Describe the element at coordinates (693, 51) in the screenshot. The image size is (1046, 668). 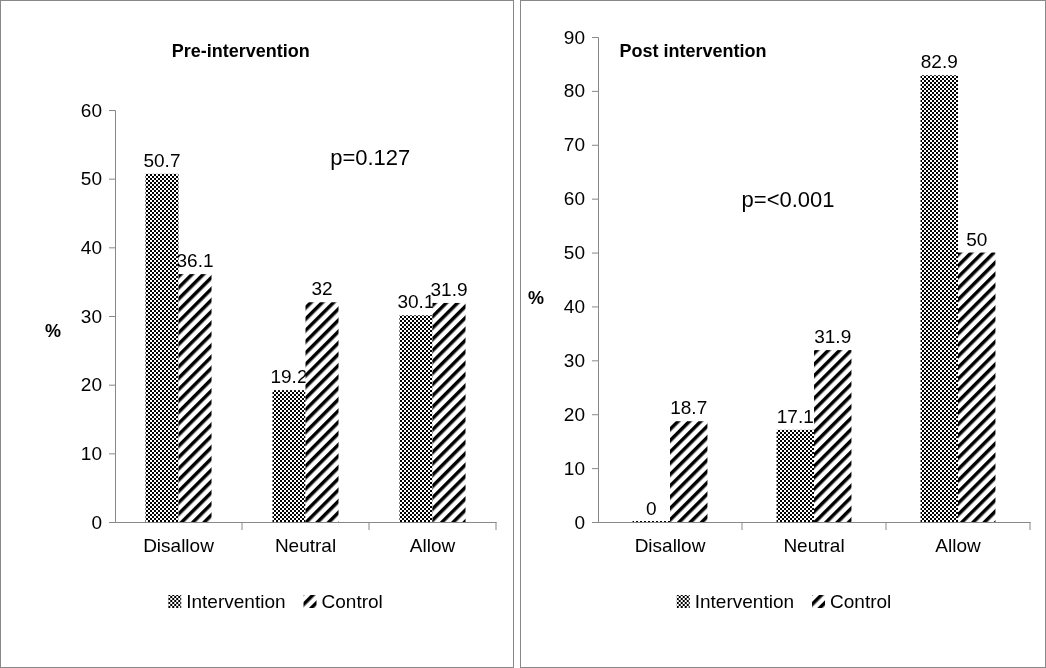
I see `chart-title: Post intervention` at that location.